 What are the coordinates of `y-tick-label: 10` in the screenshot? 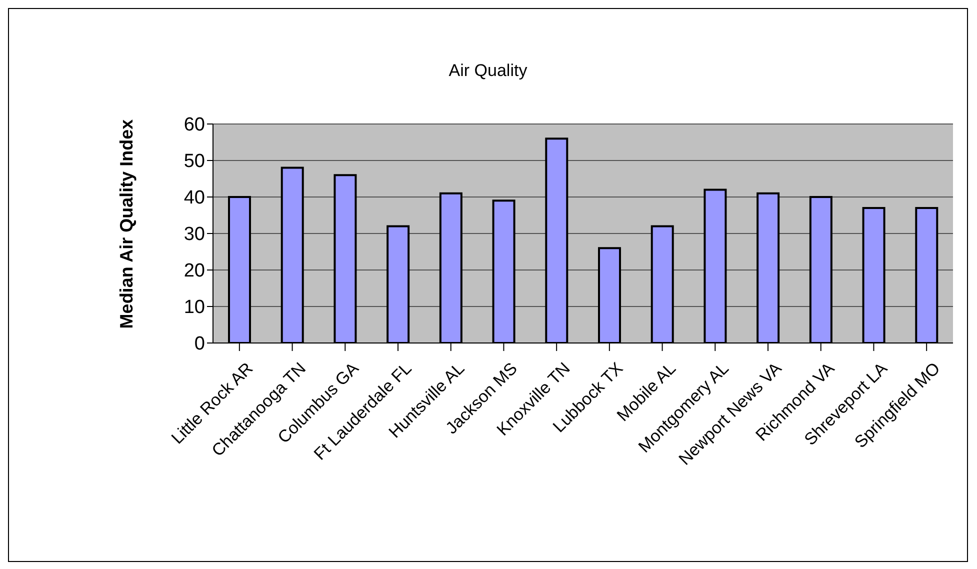 It's located at (194, 307).